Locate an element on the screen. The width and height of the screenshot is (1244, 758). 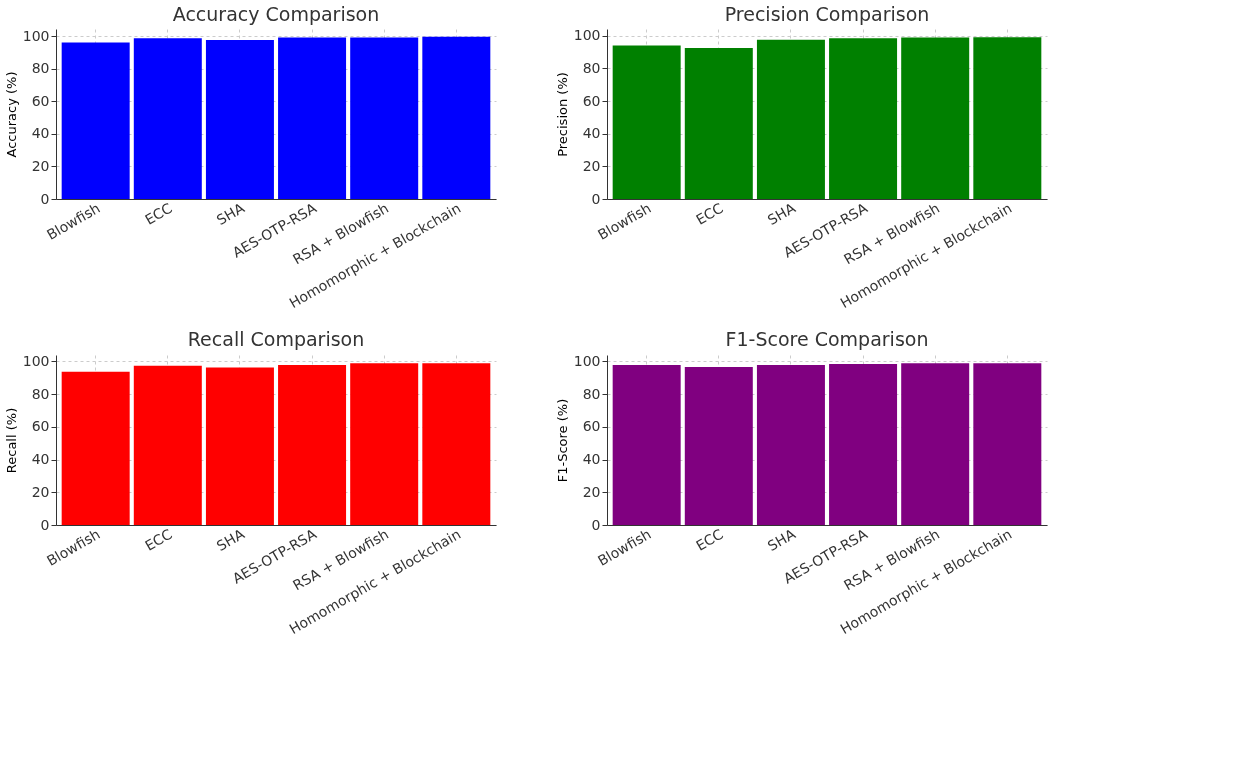
chart-title: Accuracy Comparison is located at coordinates (276, 14).